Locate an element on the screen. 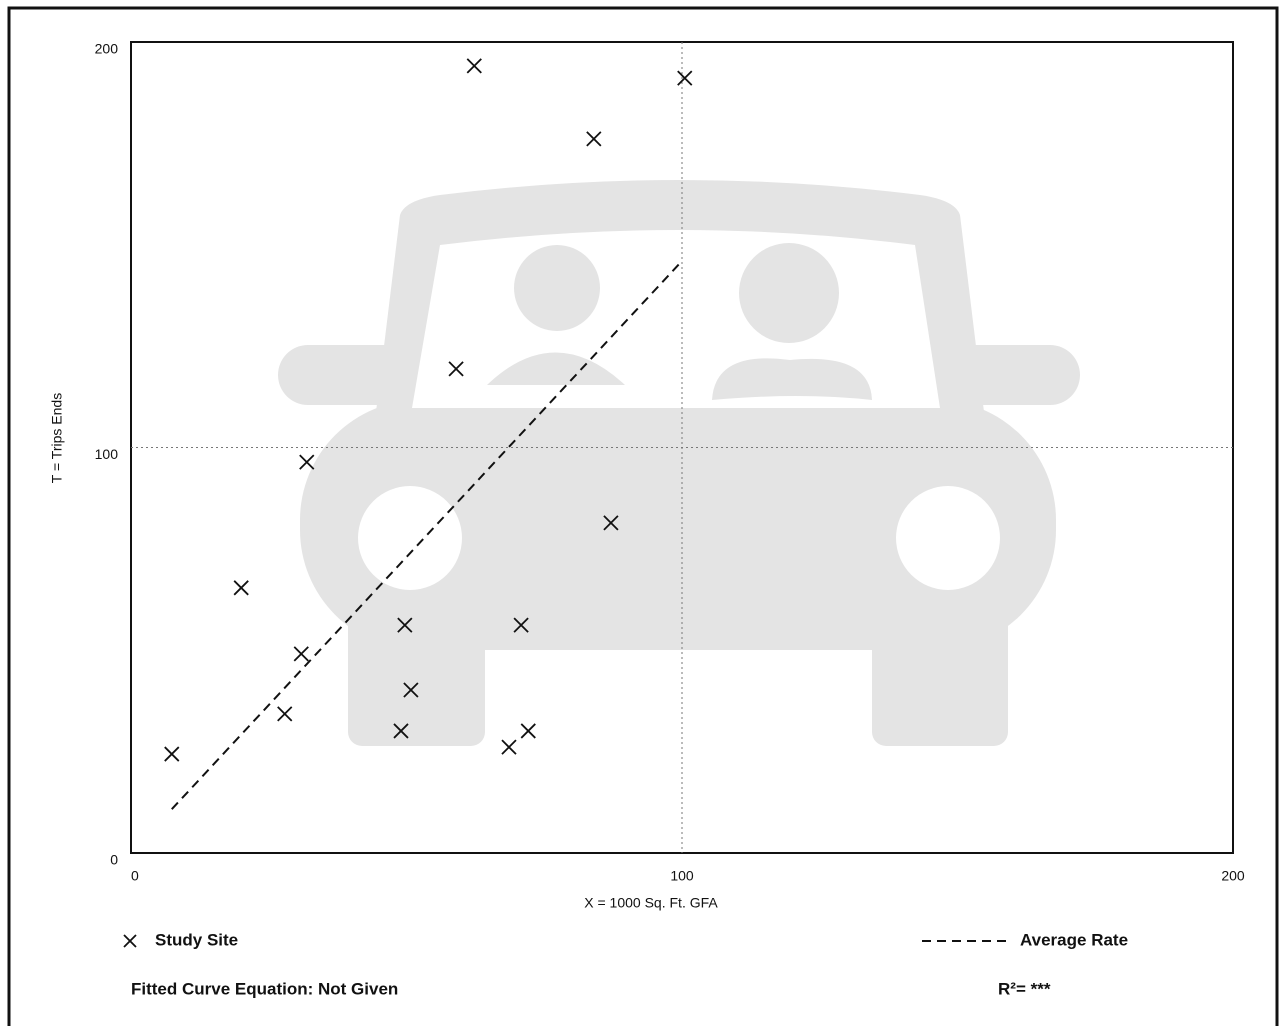 The width and height of the screenshot is (1284, 1031). y-tick-label: 200 is located at coordinates (107, 49).